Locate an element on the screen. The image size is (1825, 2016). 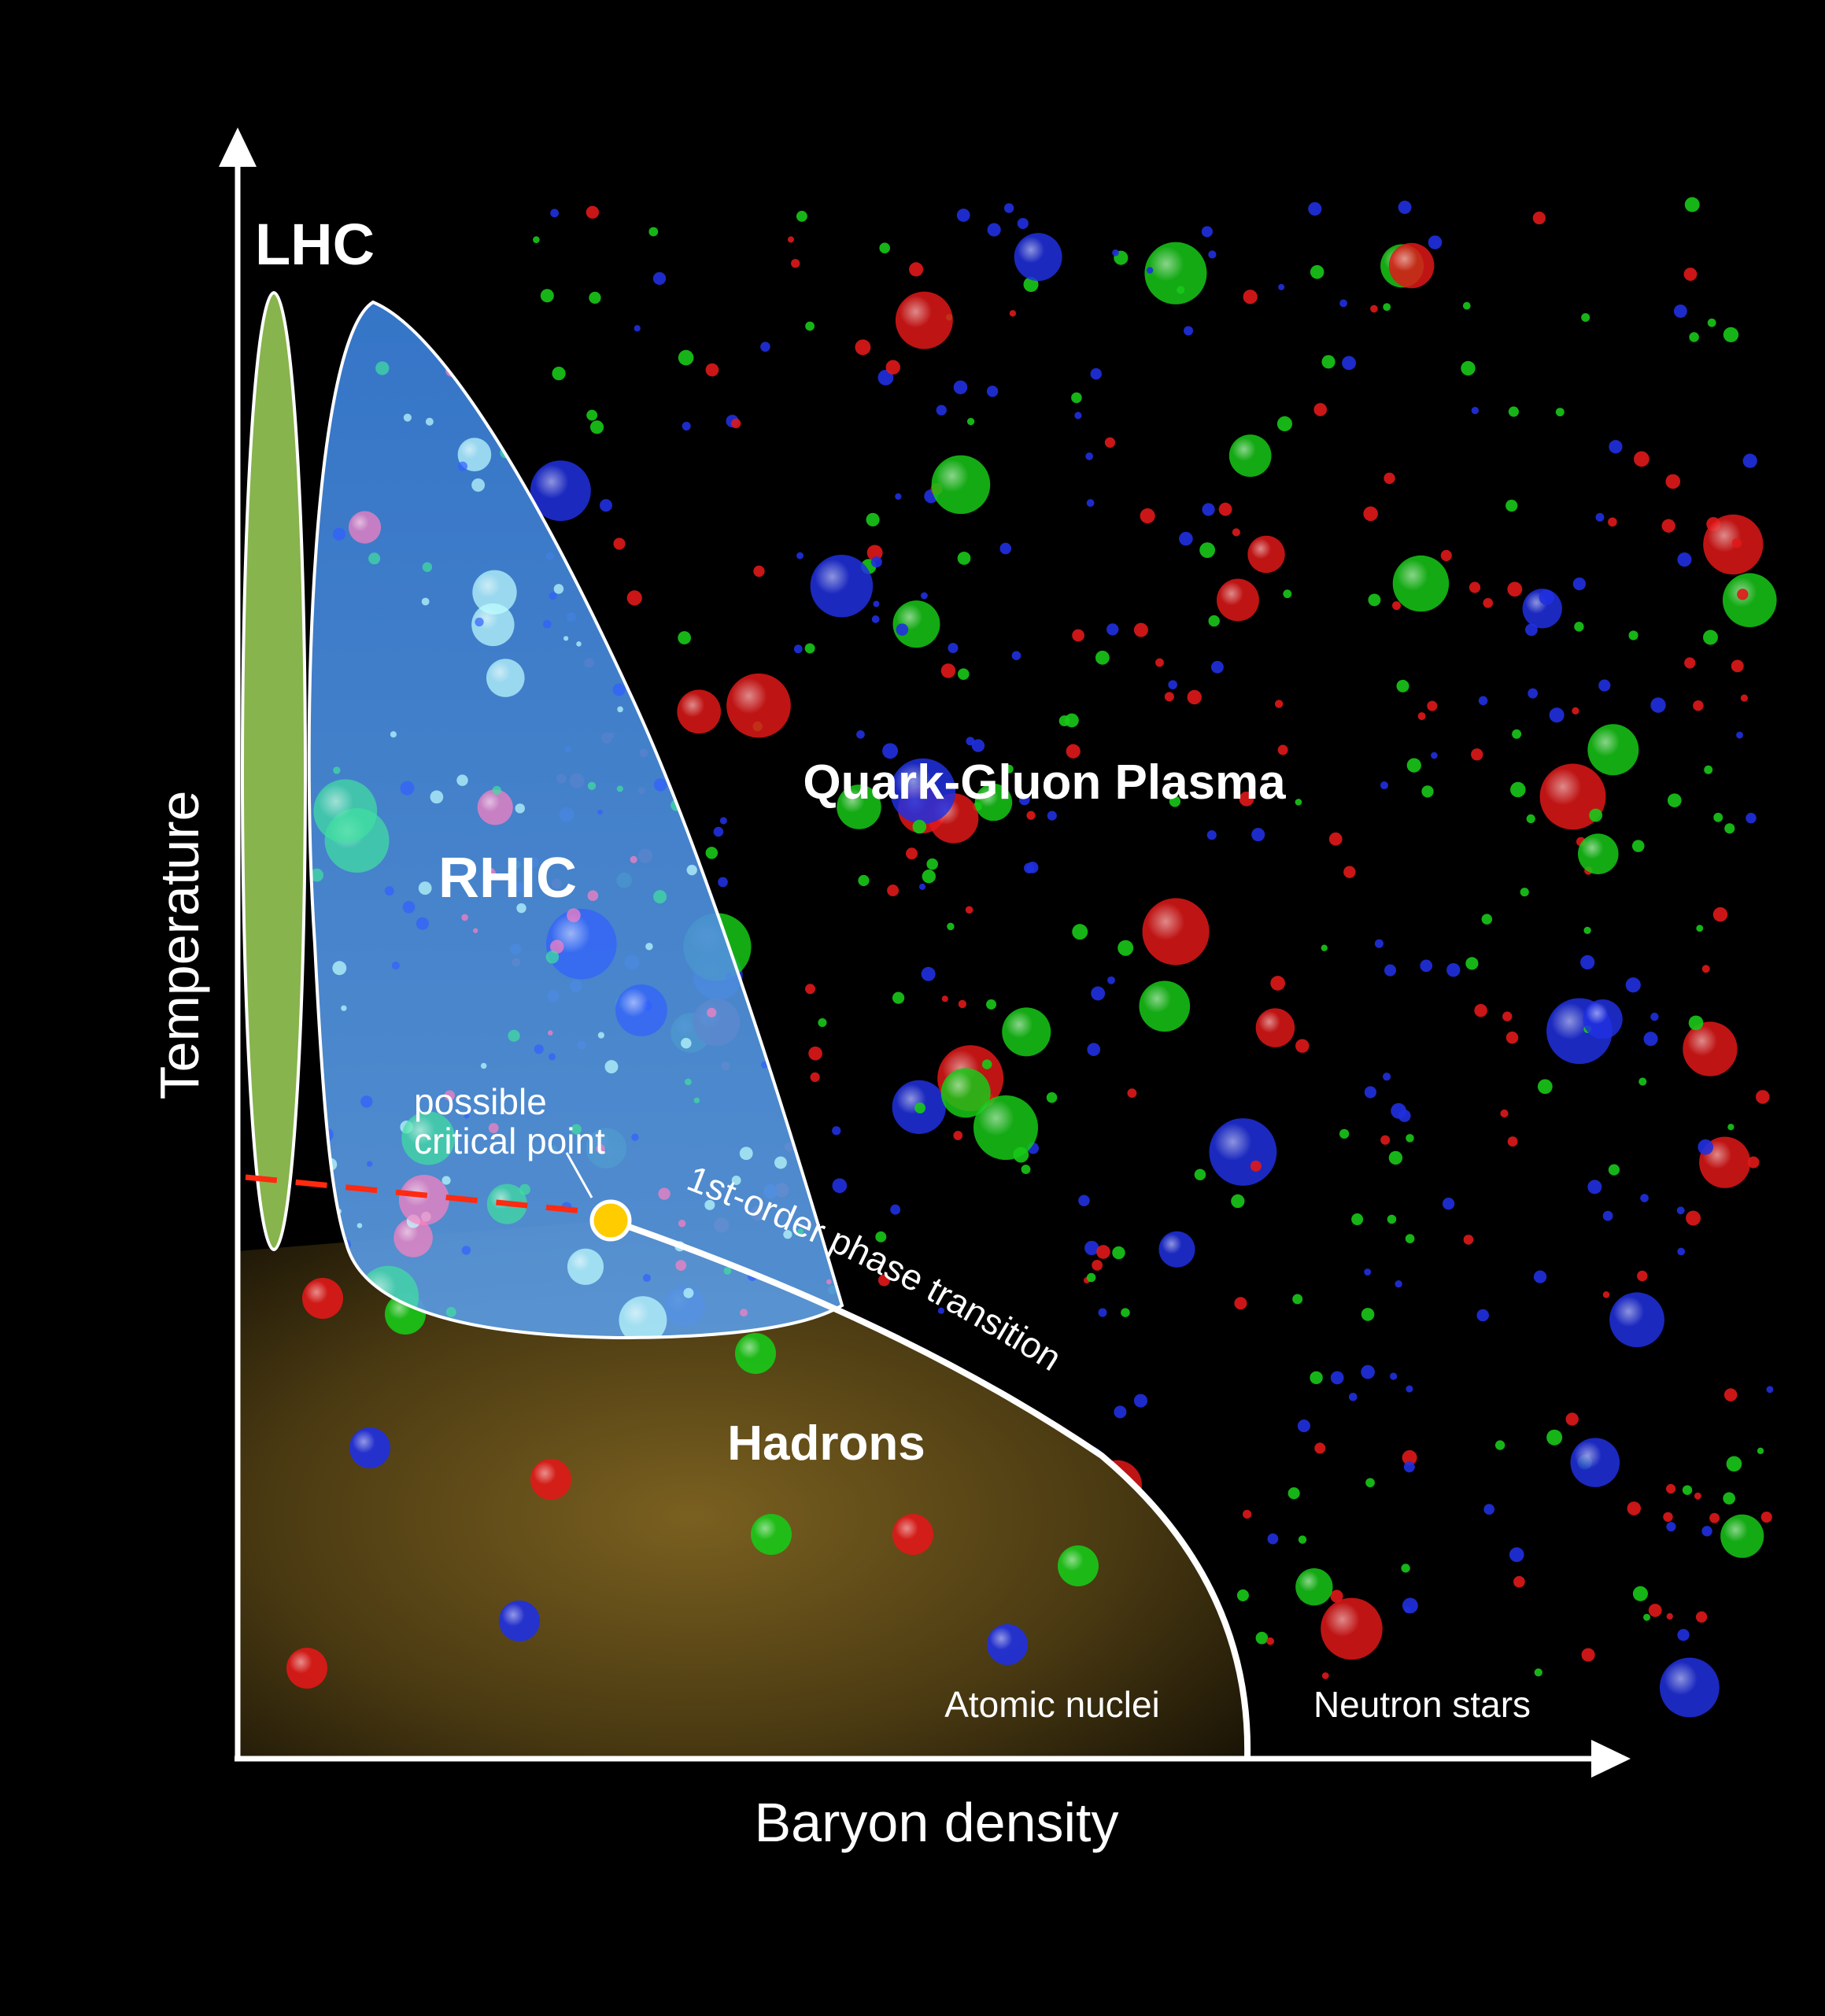
critical-point-label-line1: possible is located at coordinates (480, 1101).